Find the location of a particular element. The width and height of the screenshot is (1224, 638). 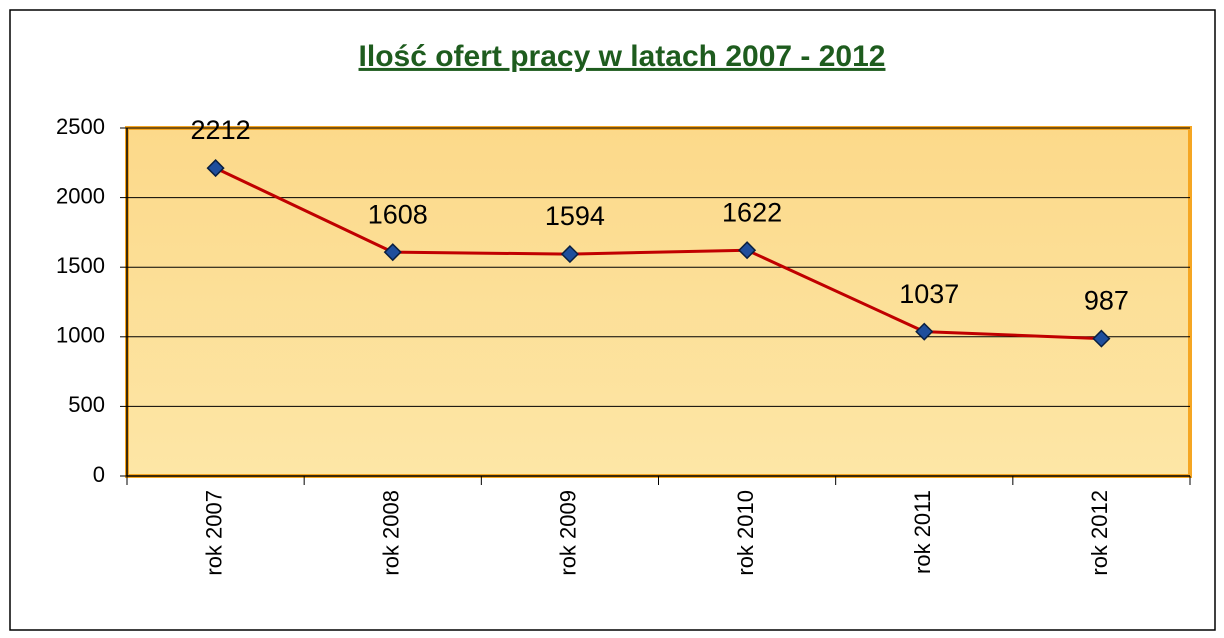

y-tick-label: 1500 is located at coordinates (80, 265).